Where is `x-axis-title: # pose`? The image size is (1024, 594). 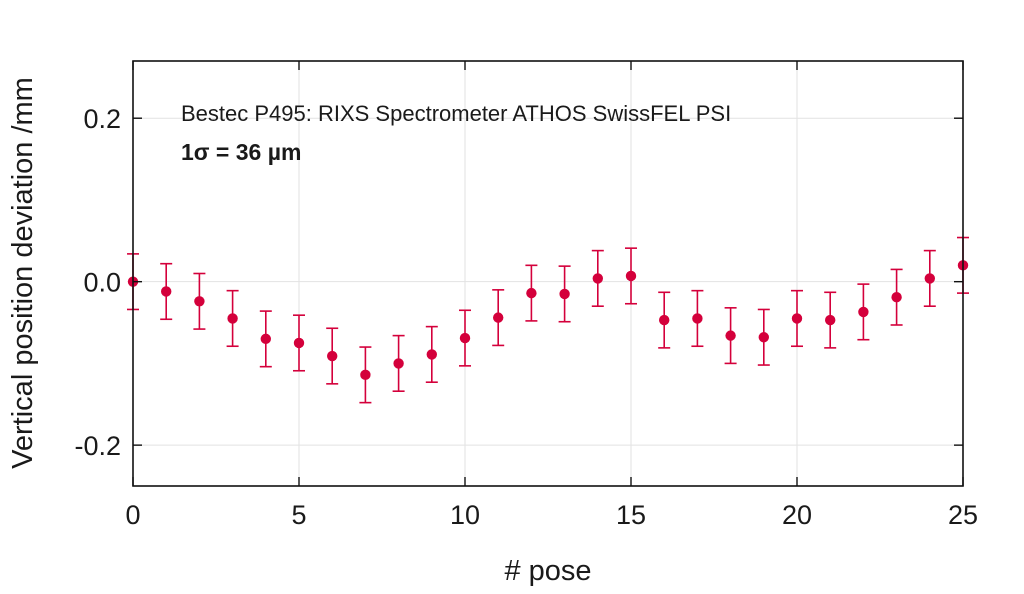
x-axis-title: # pose is located at coordinates (547, 571).